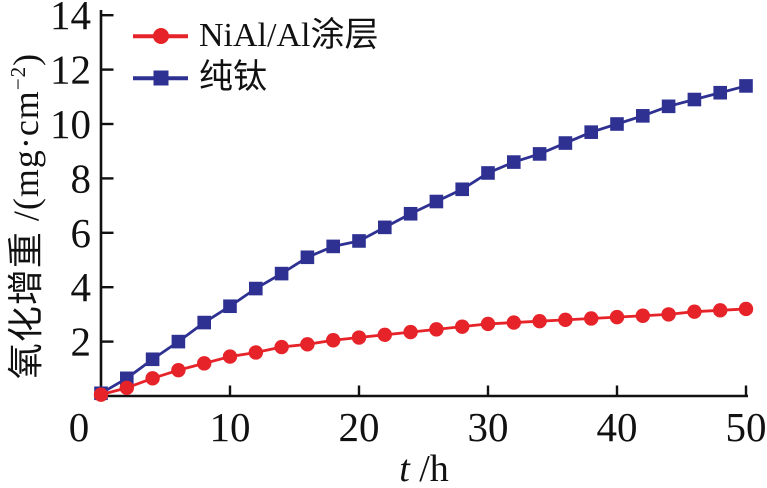 Image resolution: width=767 pixels, height=488 pixels. I want to click on y-tick-label: 8, so click(81, 178).